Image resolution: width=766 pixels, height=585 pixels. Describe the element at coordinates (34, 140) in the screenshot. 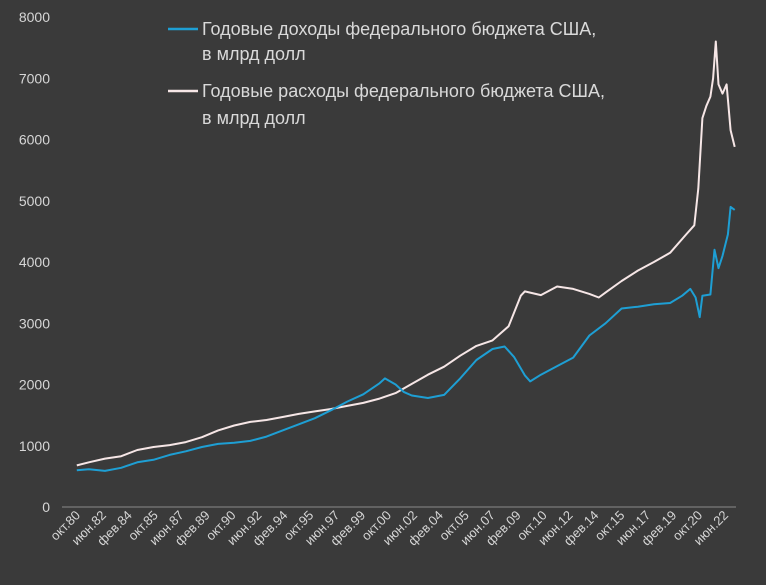

I see `y-tick-label: 6000` at that location.